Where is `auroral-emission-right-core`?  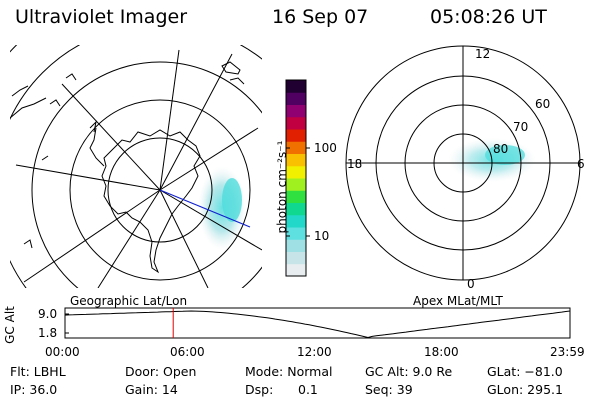
auroral-emission-right-core is located at coordinates (505, 155).